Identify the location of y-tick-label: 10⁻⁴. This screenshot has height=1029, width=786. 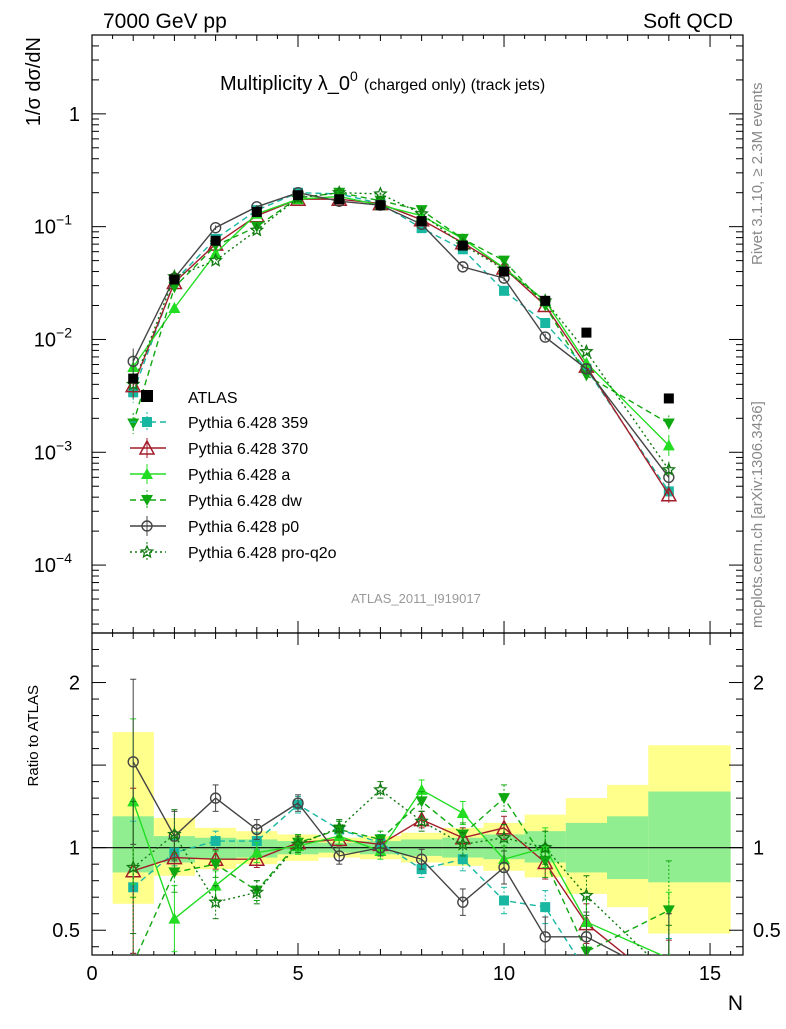
(53, 563).